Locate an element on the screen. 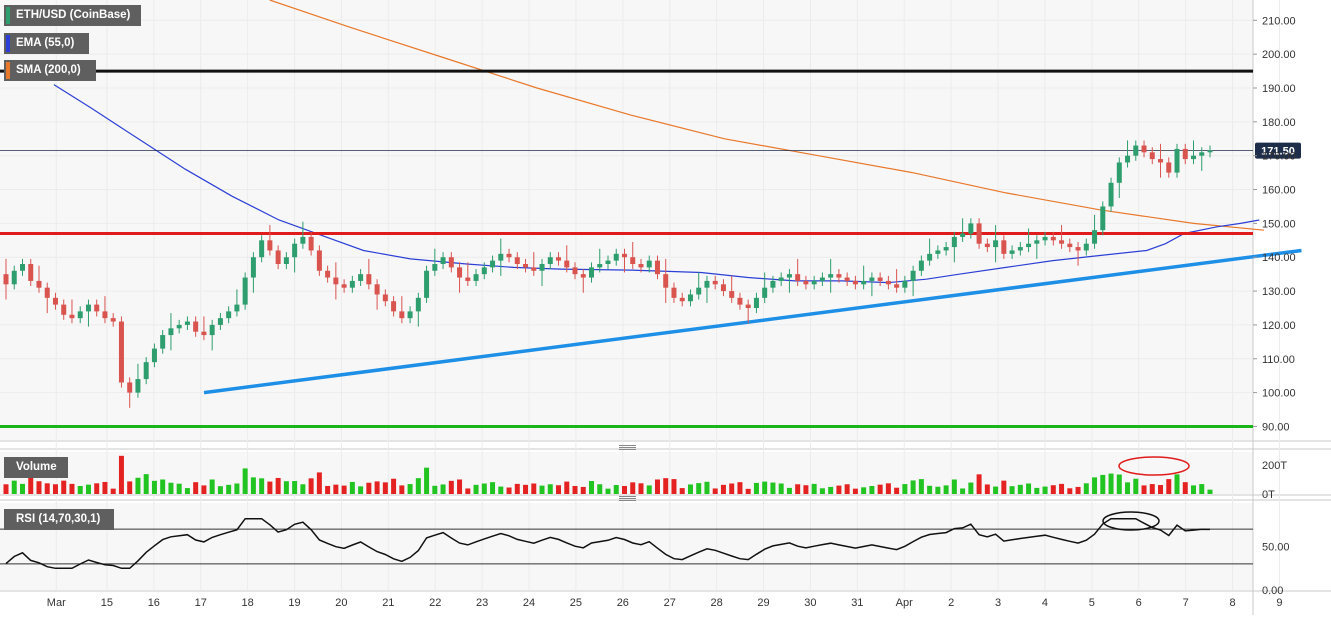 The image size is (1331, 620). pane-resize-handle-volume is located at coordinates (627, 447).